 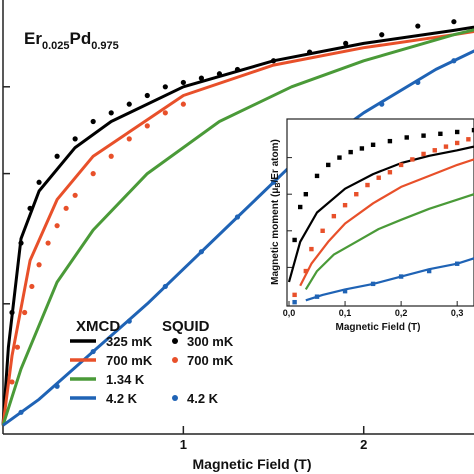 I want to click on main-x-tick-label: 2, so click(x=363, y=444).